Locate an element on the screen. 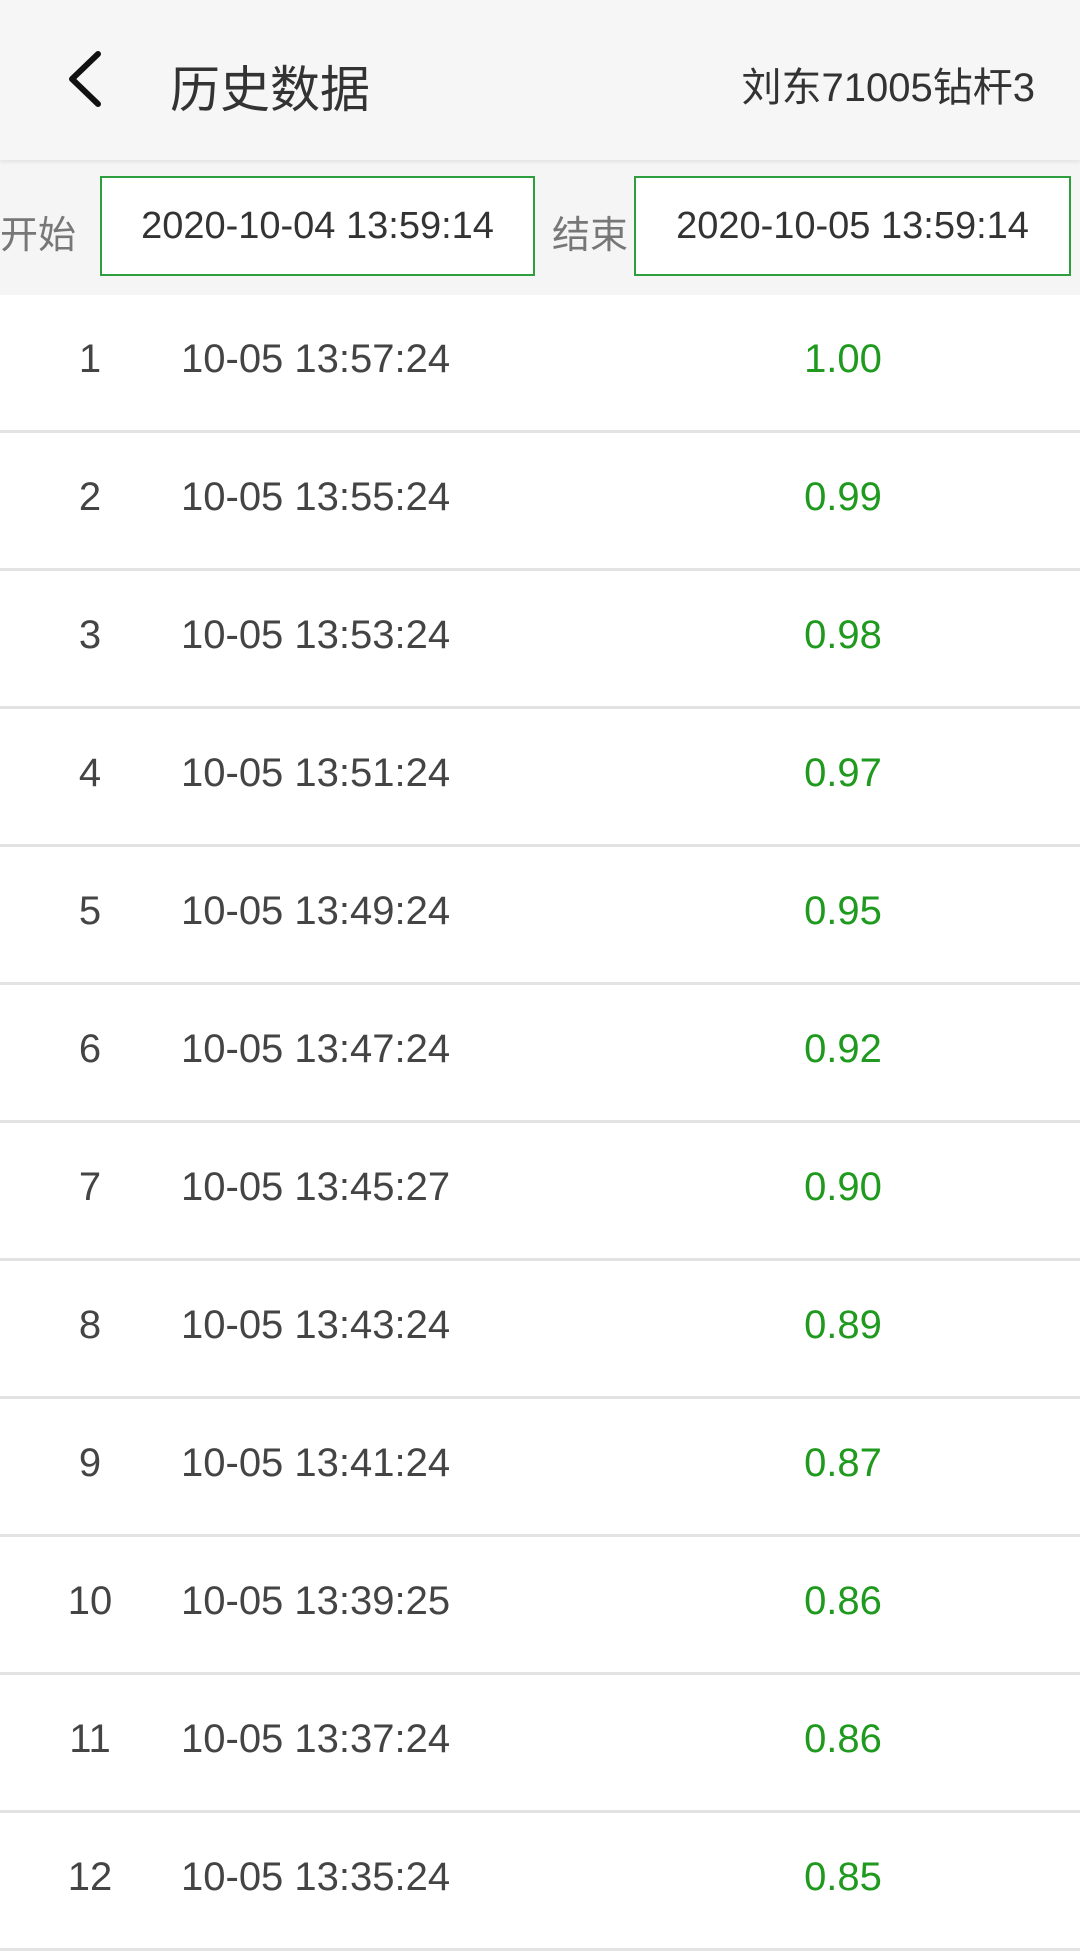 The width and height of the screenshot is (1080, 1951). row-time: 10-05 13:49:24 is located at coordinates (316, 911).